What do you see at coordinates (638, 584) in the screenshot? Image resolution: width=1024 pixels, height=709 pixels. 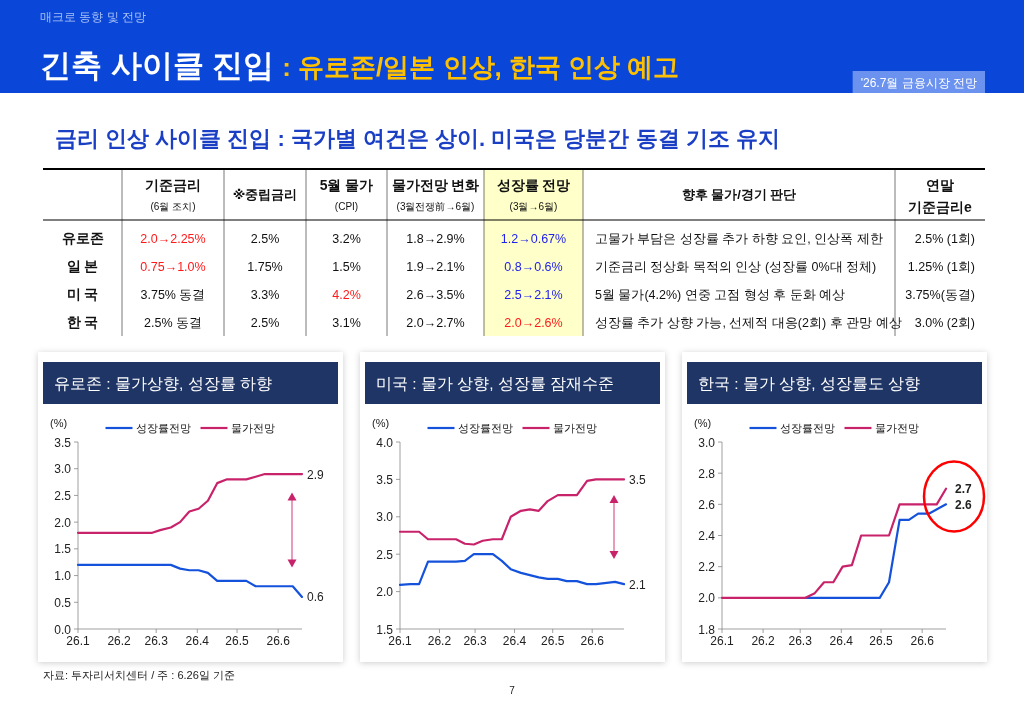 I see `annotation: 2.1` at bounding box center [638, 584].